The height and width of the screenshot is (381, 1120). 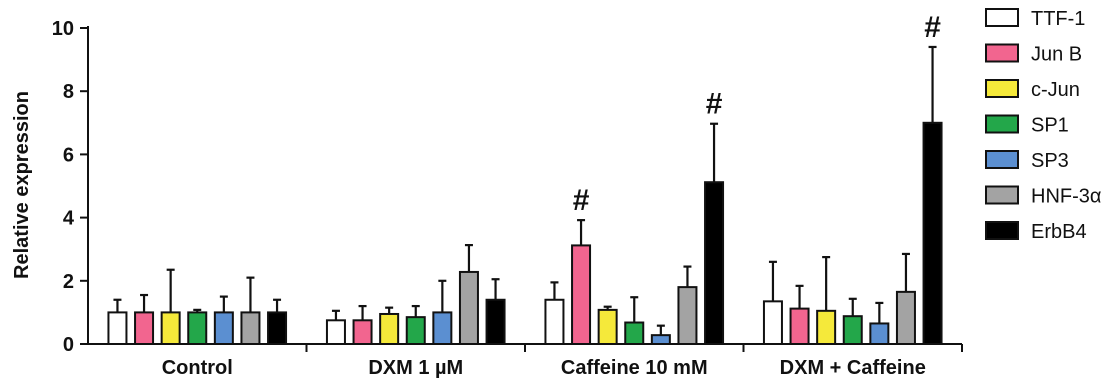 I want to click on y-axis-title: Relative expression, so click(x=22, y=185).